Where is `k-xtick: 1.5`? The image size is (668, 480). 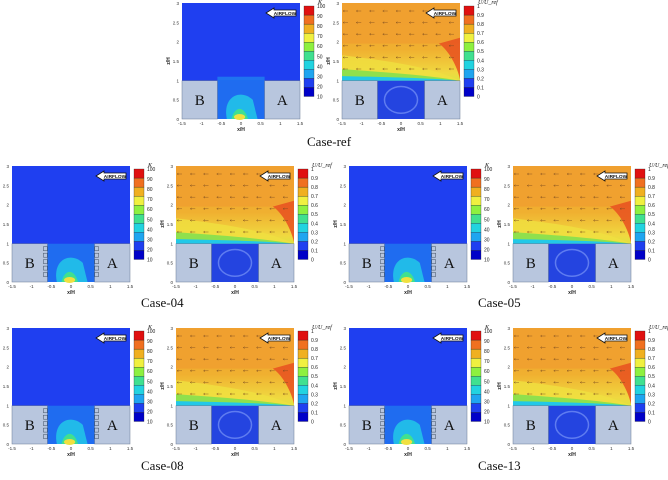
k-xtick: 1.5 is located at coordinates (467, 286).